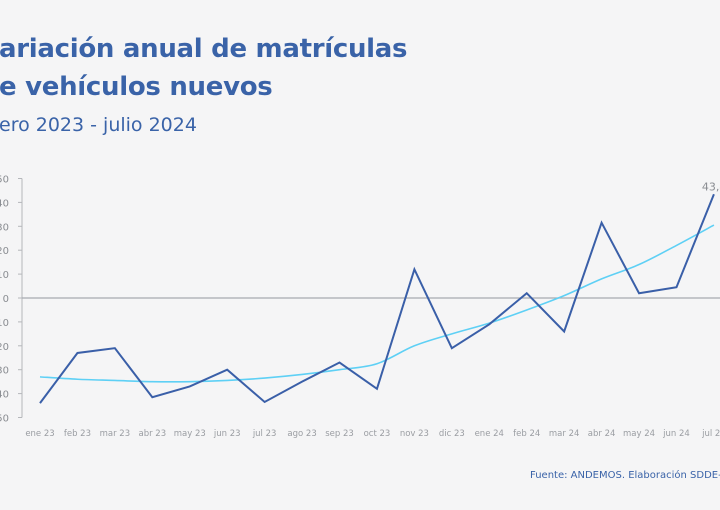 Image resolution: width=720 pixels, height=510 pixels. Describe the element at coordinates (301, 434) in the screenshot. I see `x-tick-label: ago 23` at that location.